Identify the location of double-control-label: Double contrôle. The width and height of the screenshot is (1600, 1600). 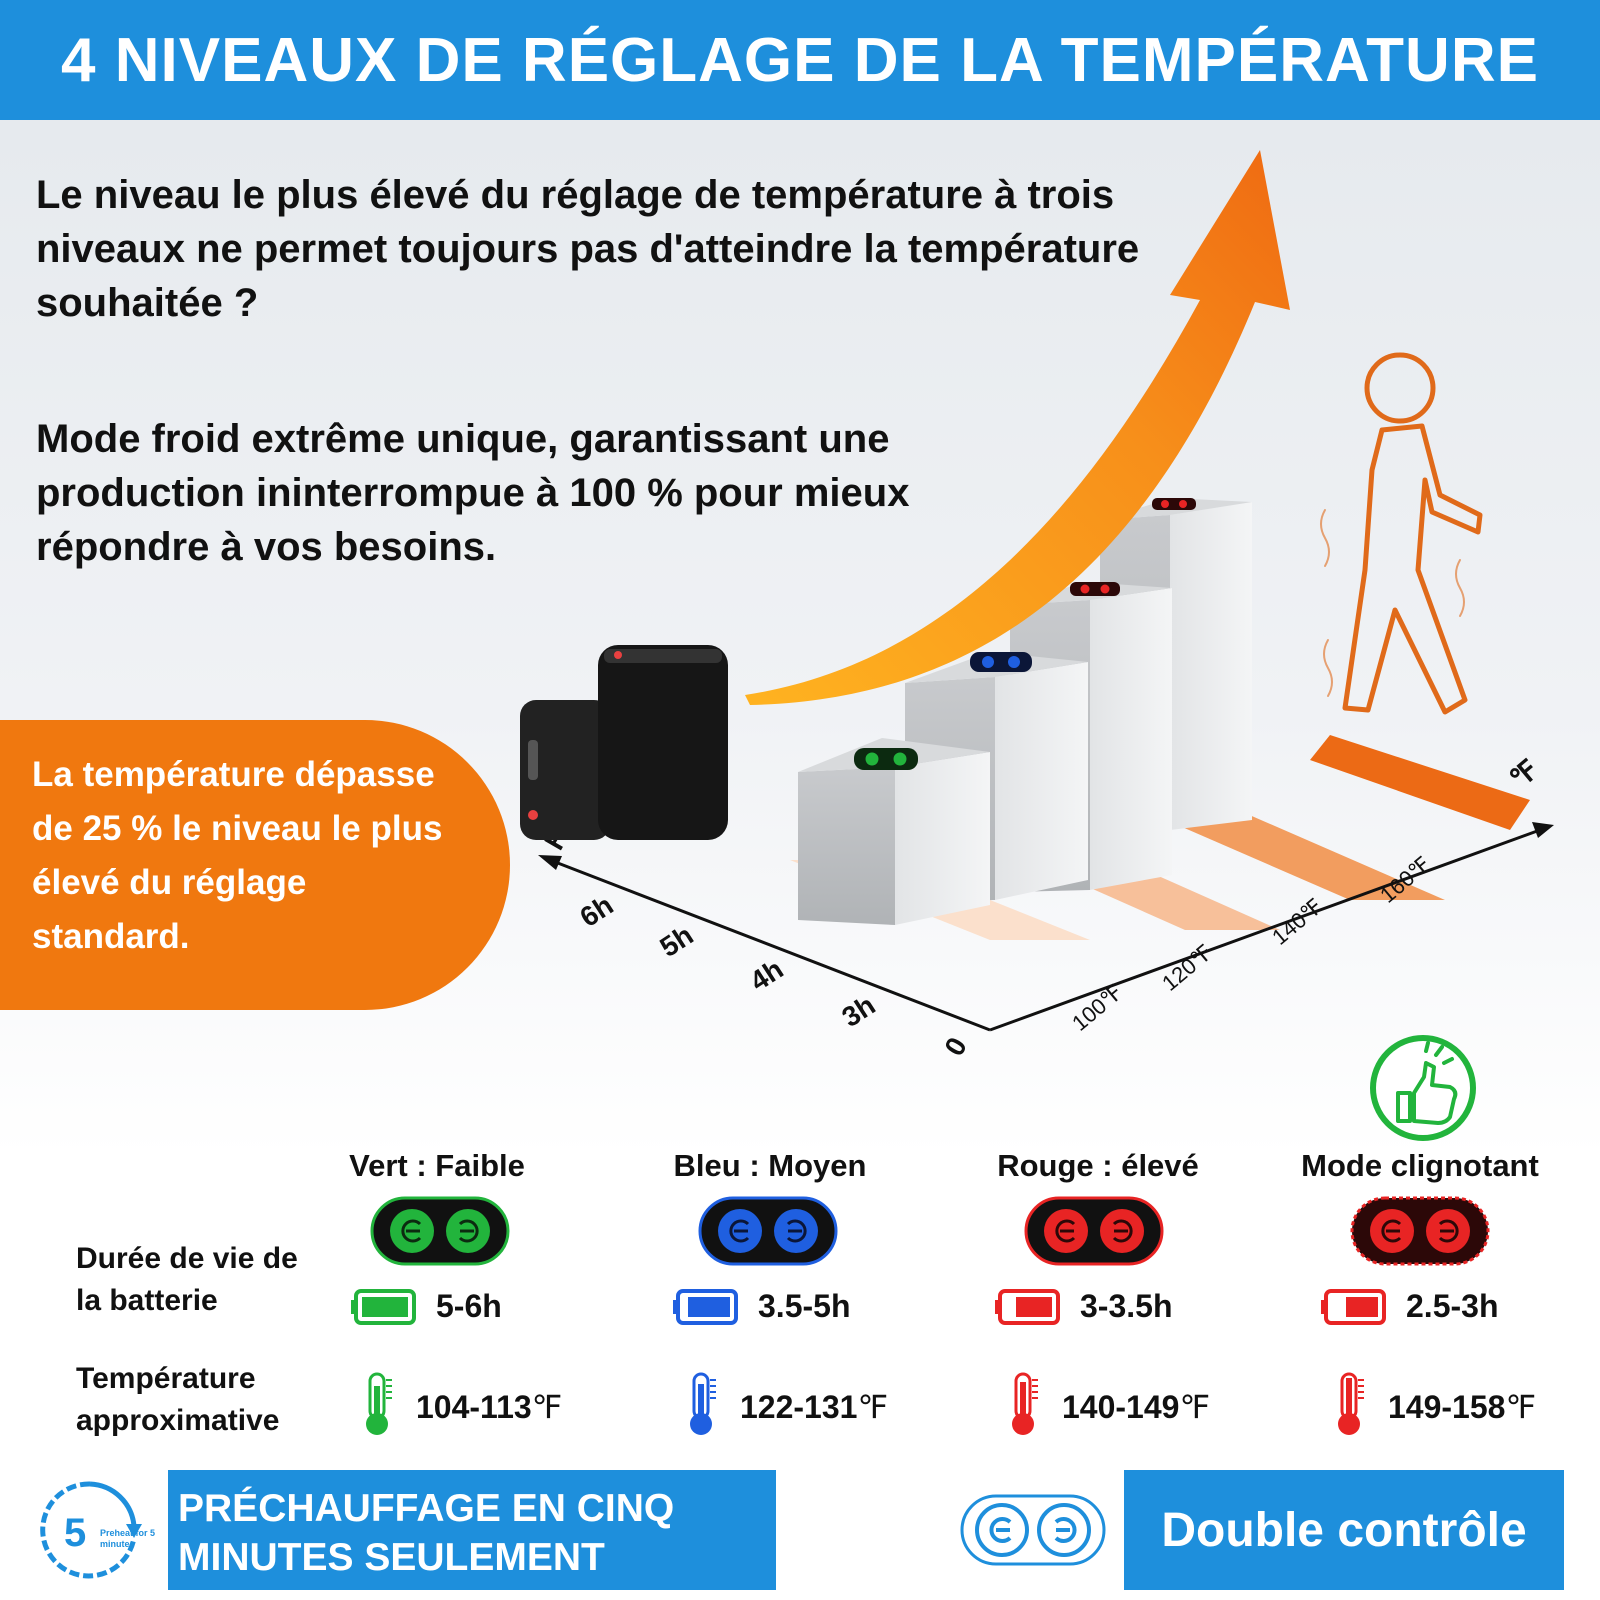
(1344, 1530).